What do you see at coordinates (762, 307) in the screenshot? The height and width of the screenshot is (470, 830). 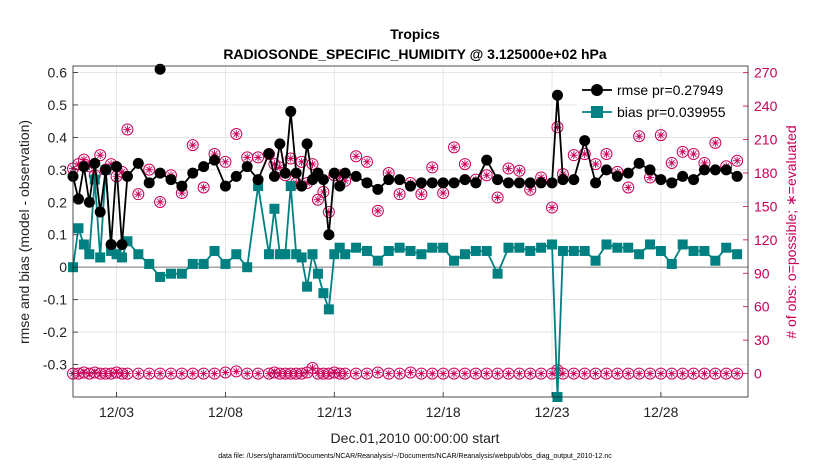 I see `y2-tick-label: 60` at bounding box center [762, 307].